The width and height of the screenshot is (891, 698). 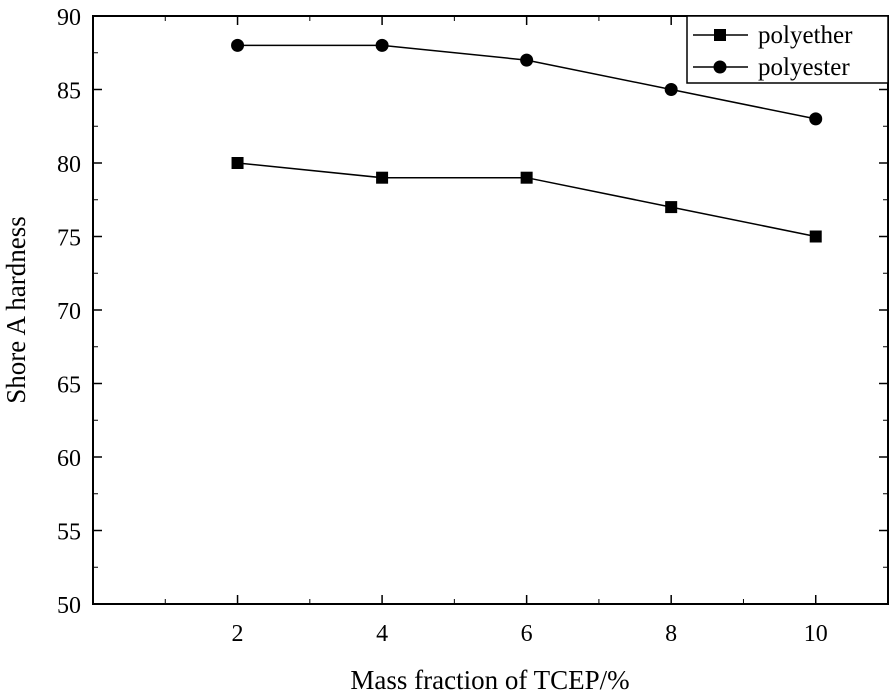 I want to click on legend-label-polyester: polyester, so click(x=804, y=67).